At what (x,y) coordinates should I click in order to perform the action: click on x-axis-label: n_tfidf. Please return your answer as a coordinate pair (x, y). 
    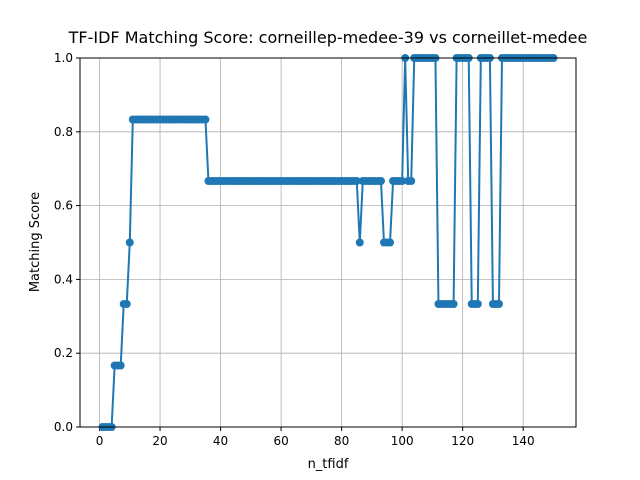
    Looking at the image, I should click on (328, 464).